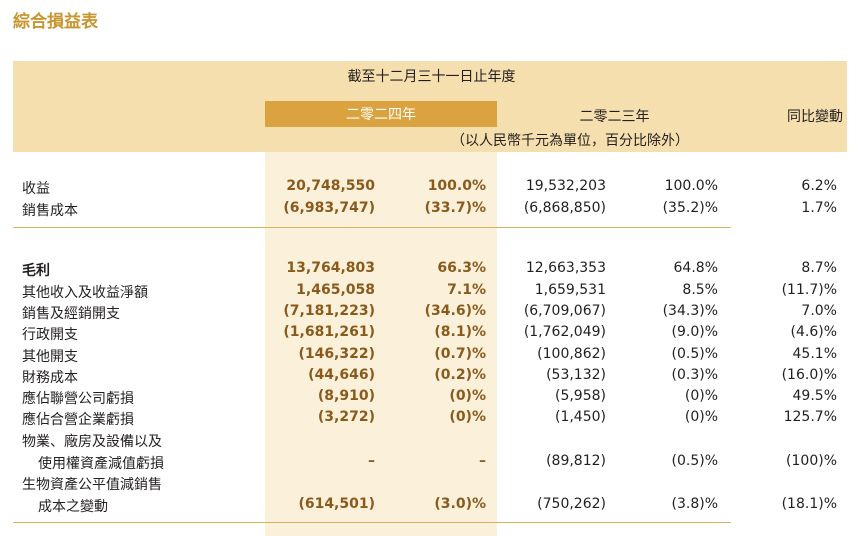 The width and height of the screenshot is (865, 536). I want to click on pct-2023: (0.3)%, so click(695, 375).